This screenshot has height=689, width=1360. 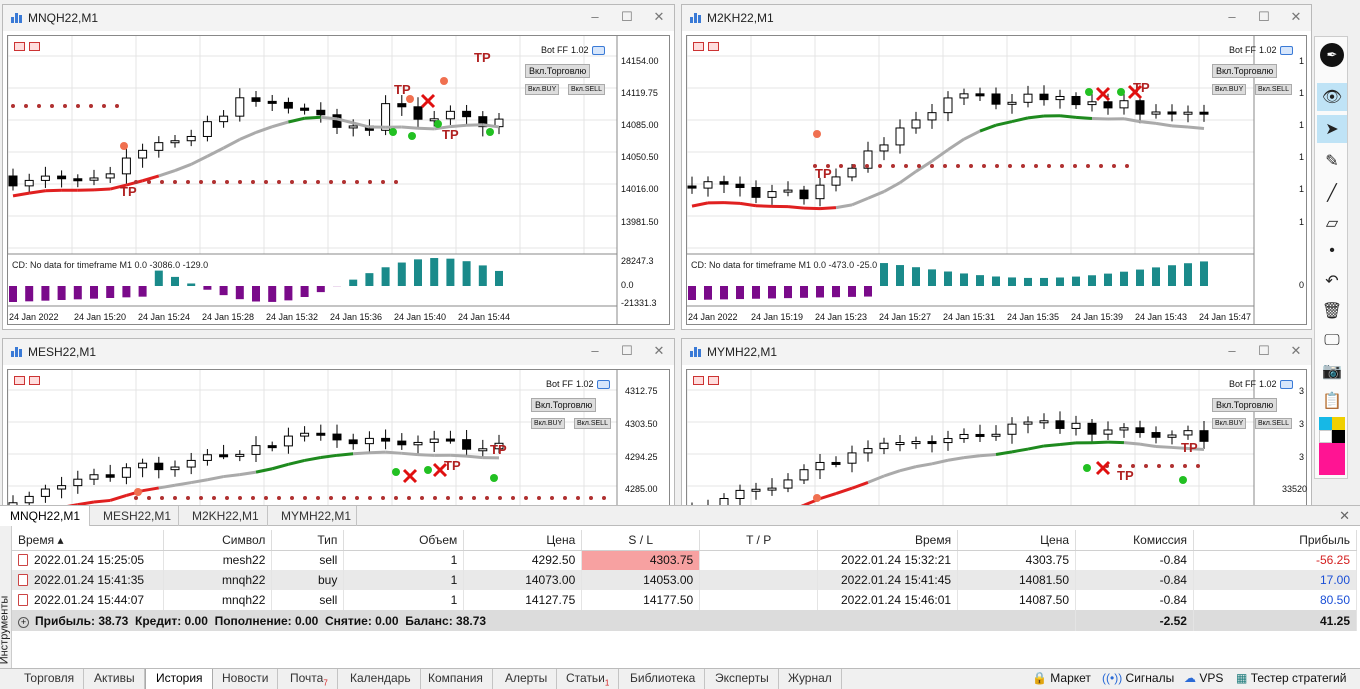 What do you see at coordinates (308, 540) in the screenshot?
I see `column-header: Тип` at bounding box center [308, 540].